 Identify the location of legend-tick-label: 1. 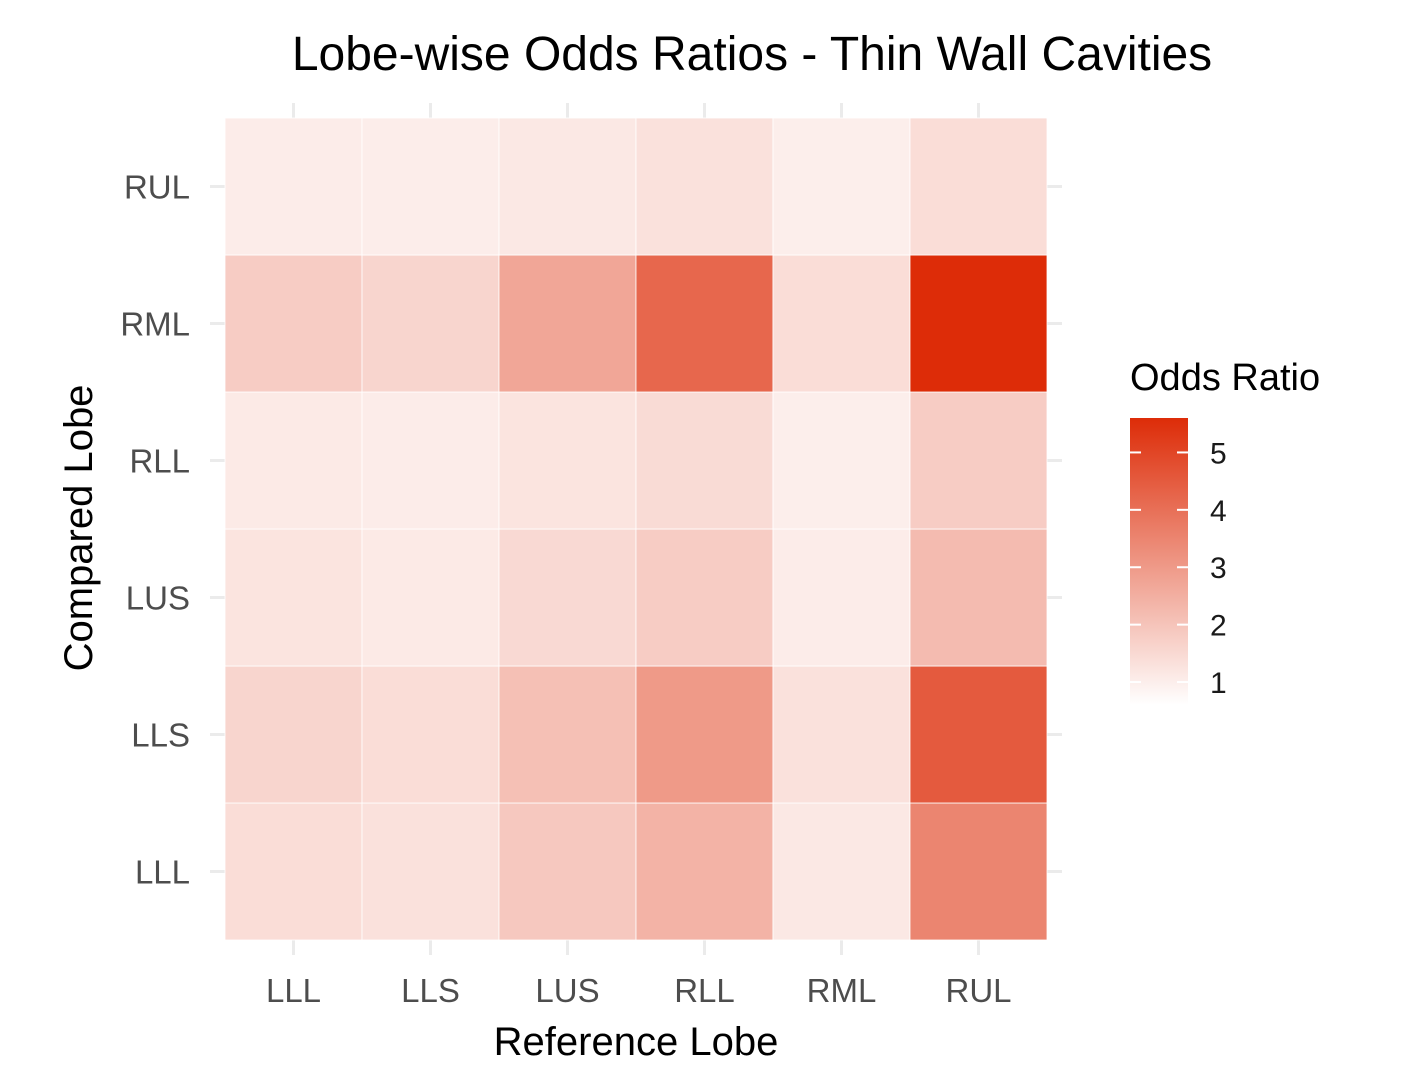
(1218, 683).